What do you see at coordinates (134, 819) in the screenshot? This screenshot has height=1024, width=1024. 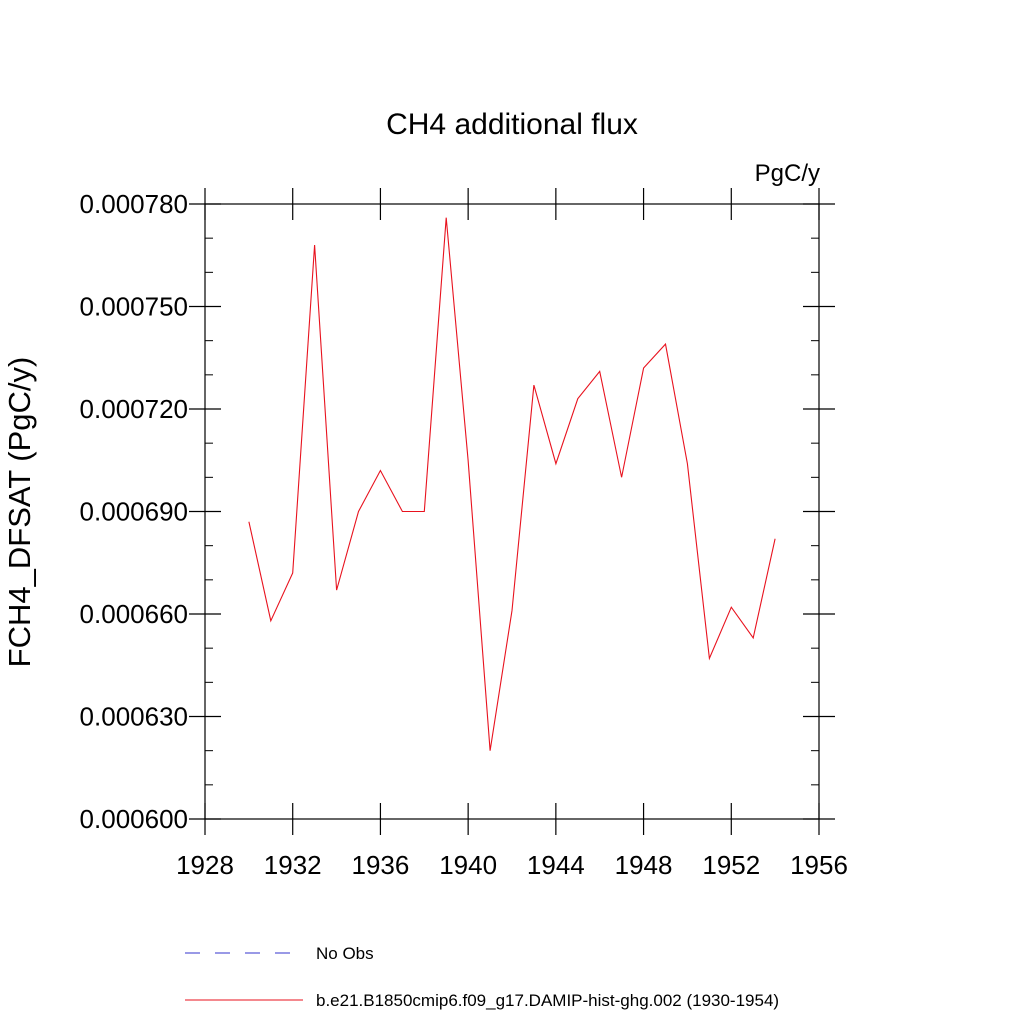 I see `y-tick-label: 0.000600` at bounding box center [134, 819].